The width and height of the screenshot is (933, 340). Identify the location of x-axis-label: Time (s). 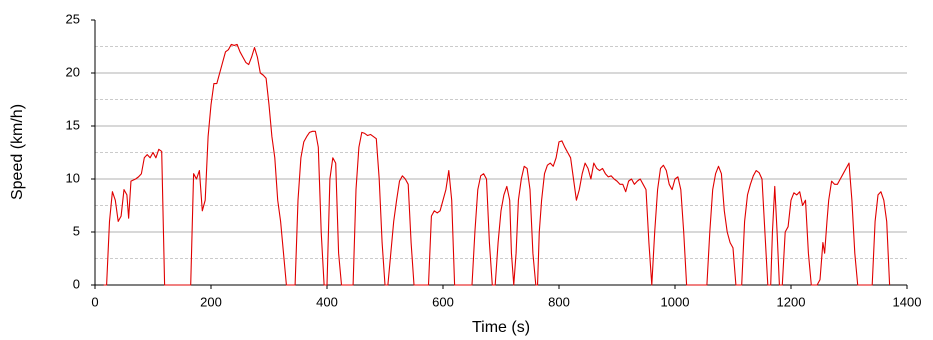
(501, 327).